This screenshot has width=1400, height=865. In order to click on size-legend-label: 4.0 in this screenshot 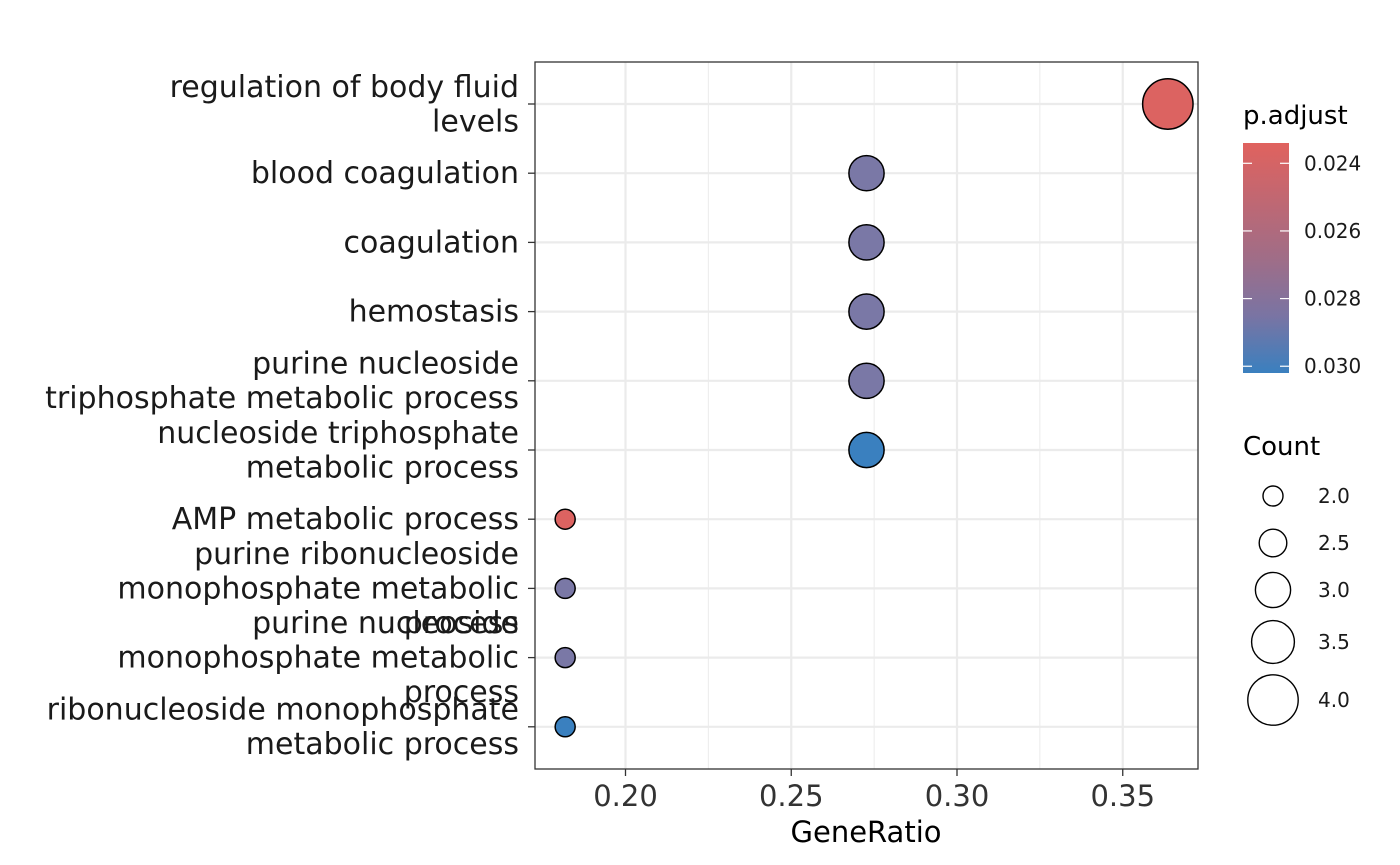, I will do `click(1334, 700)`.